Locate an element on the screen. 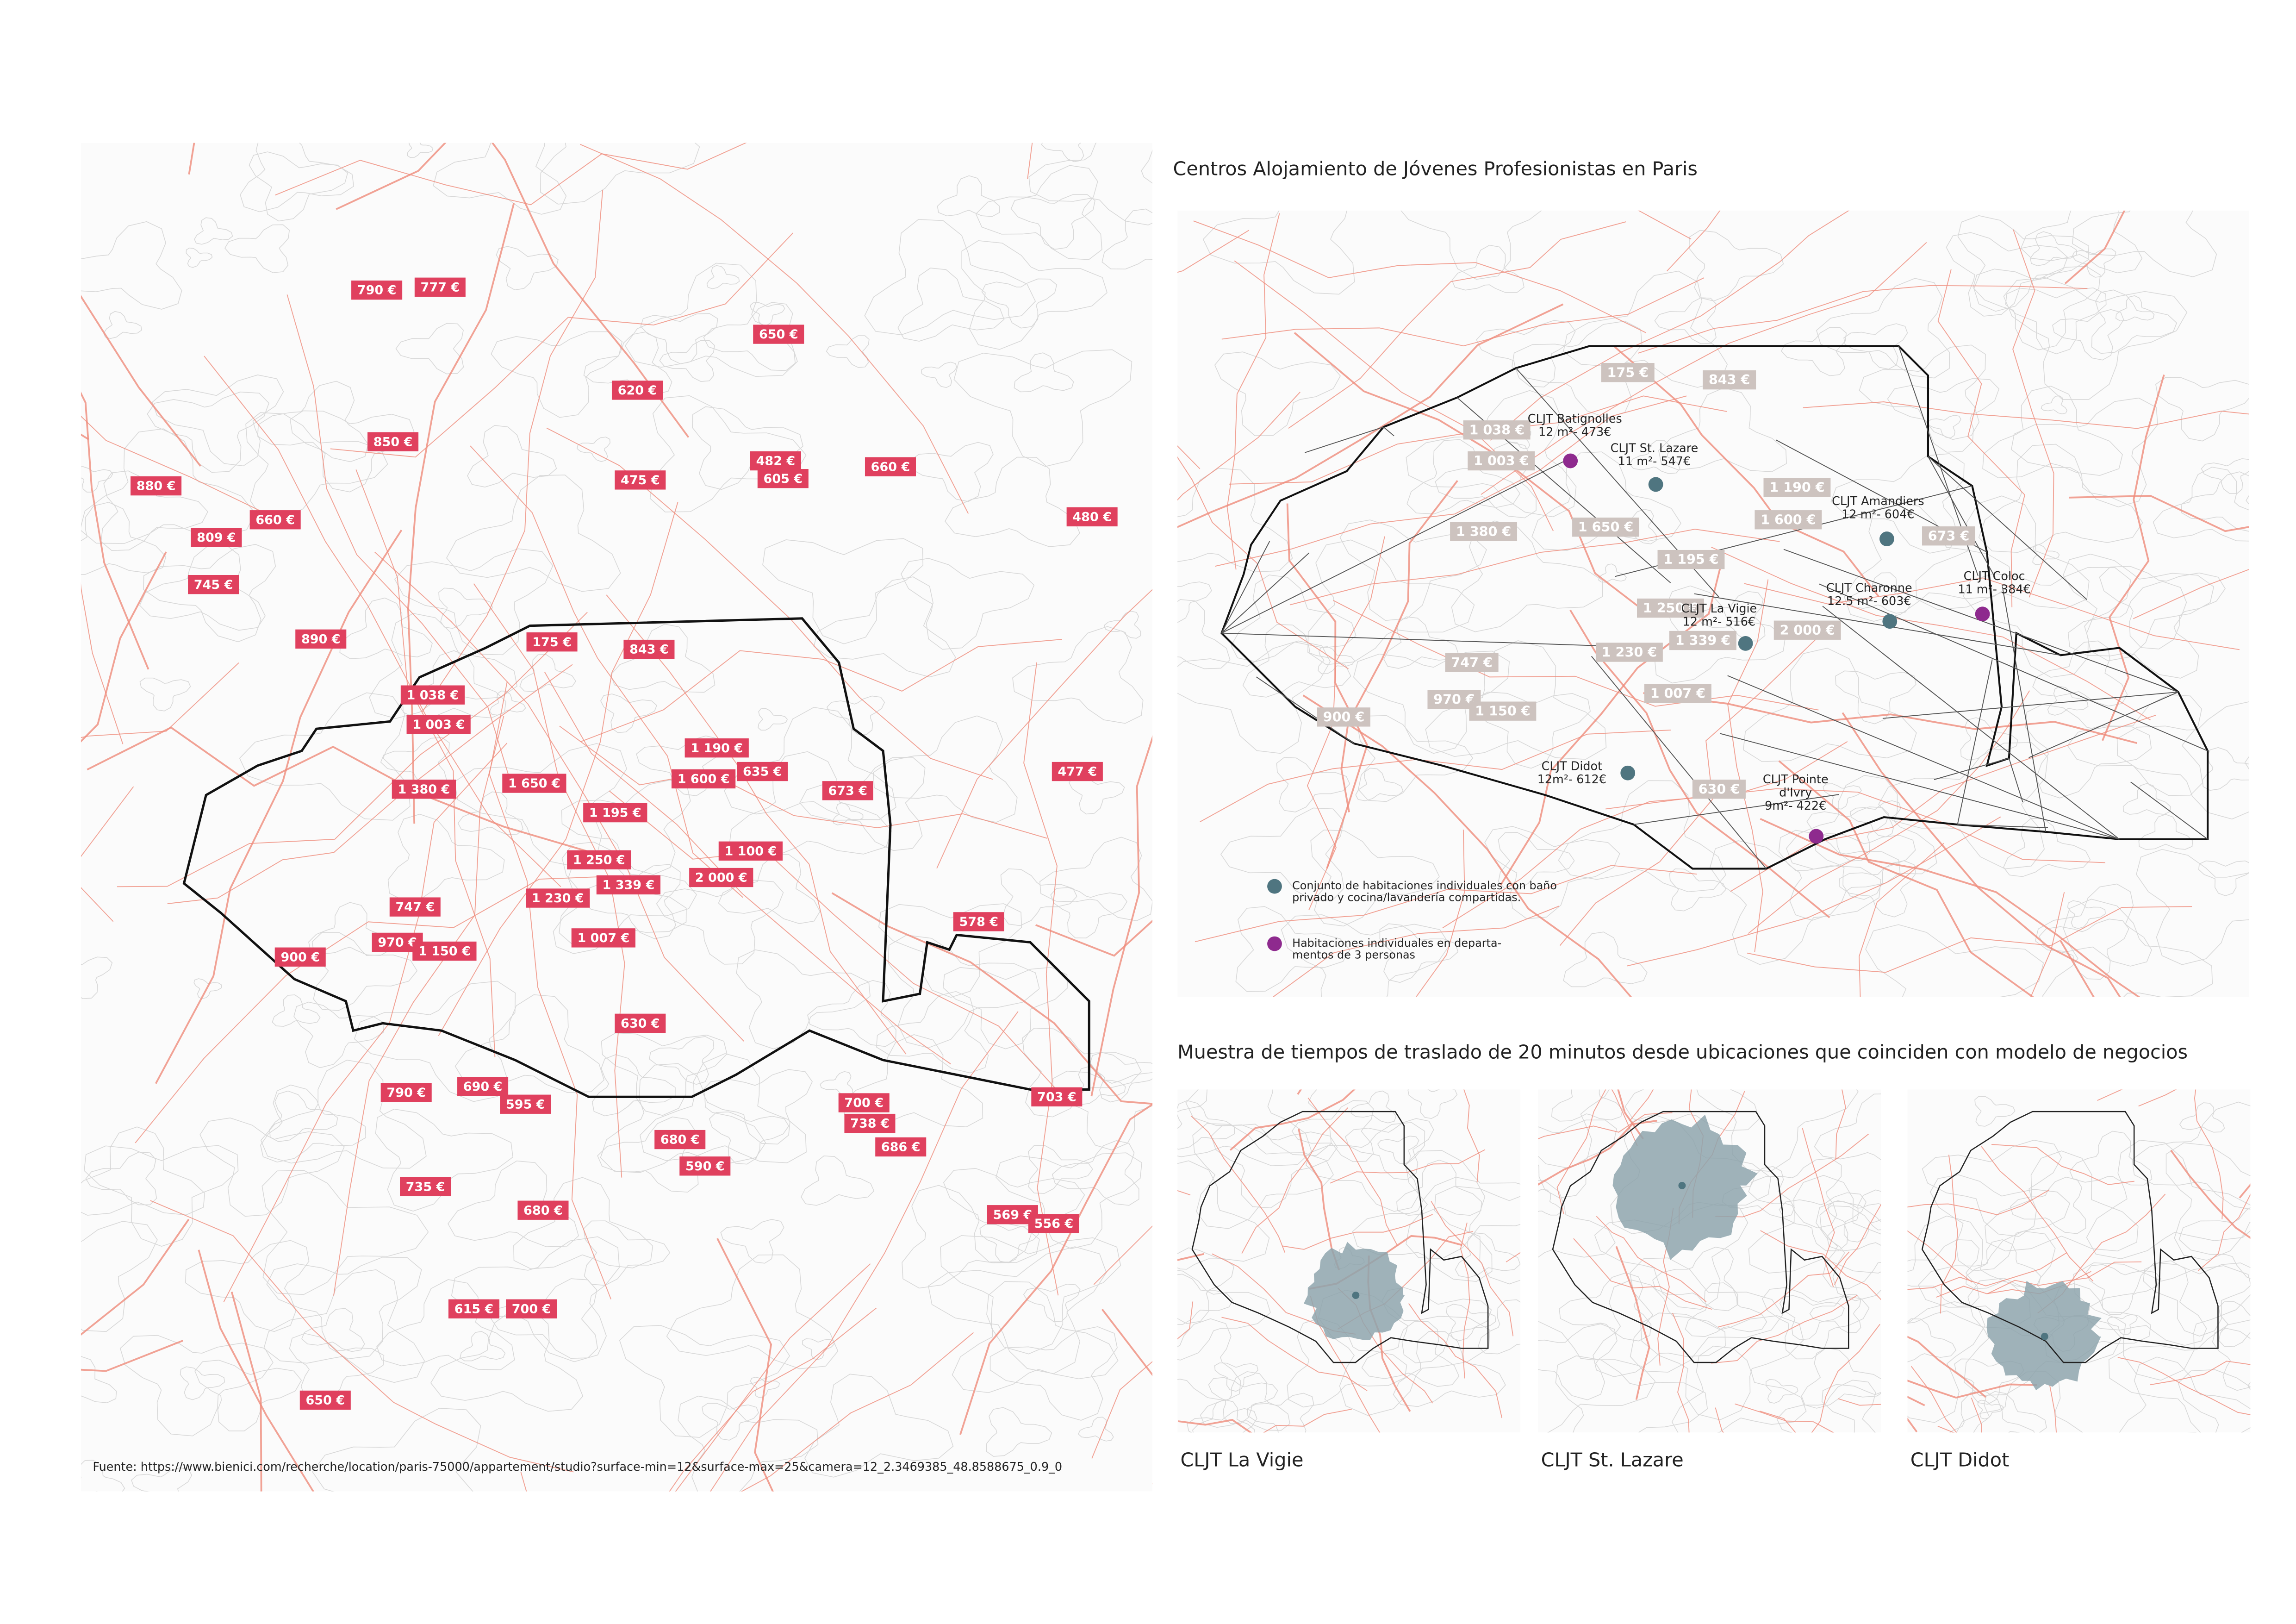  price-label: 673 € is located at coordinates (1949, 535).